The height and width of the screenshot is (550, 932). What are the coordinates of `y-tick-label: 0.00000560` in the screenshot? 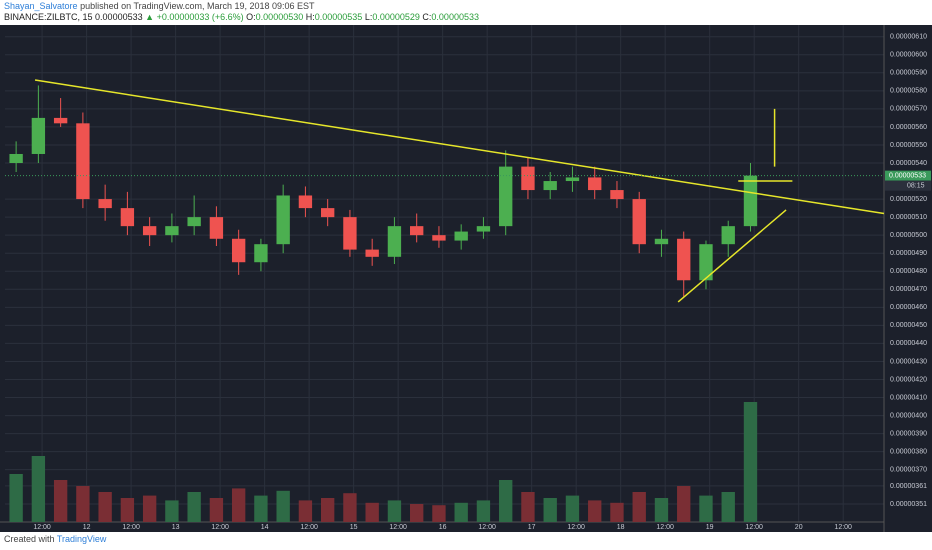 It's located at (908, 127).